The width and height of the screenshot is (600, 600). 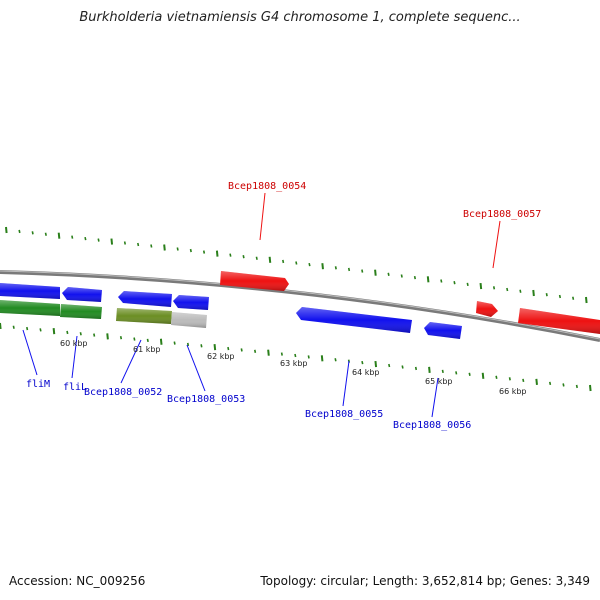 I want to click on inner-tick-ring, so click(x=296, y=357).